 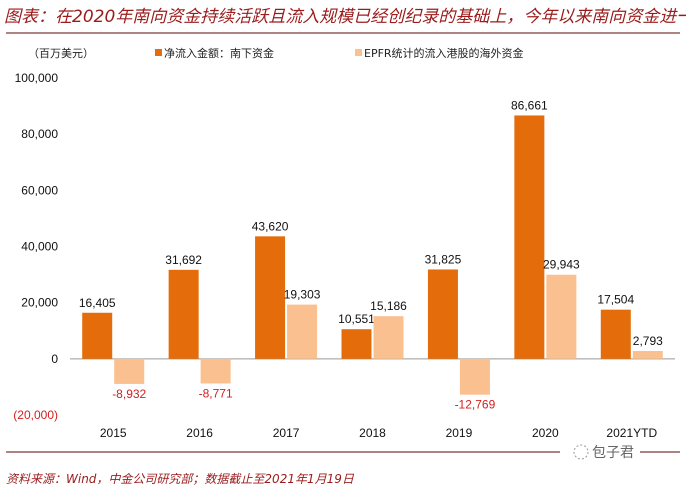 What do you see at coordinates (648, 341) in the screenshot?
I see `data-label: 2,793` at bounding box center [648, 341].